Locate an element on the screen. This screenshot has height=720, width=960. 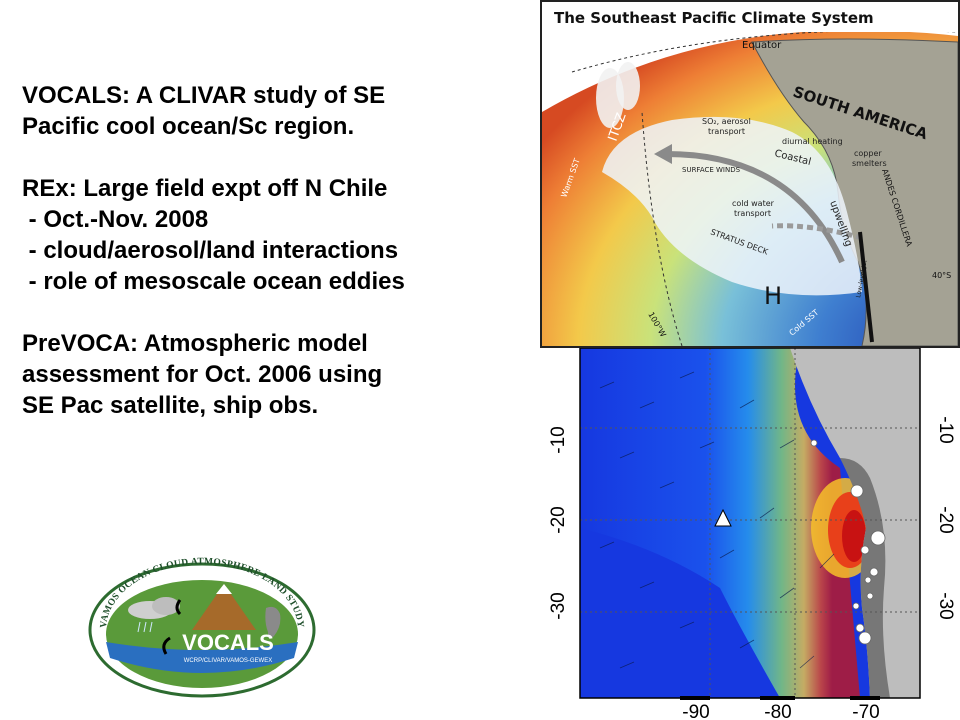
equator-label: Equator is located at coordinates (762, 45).